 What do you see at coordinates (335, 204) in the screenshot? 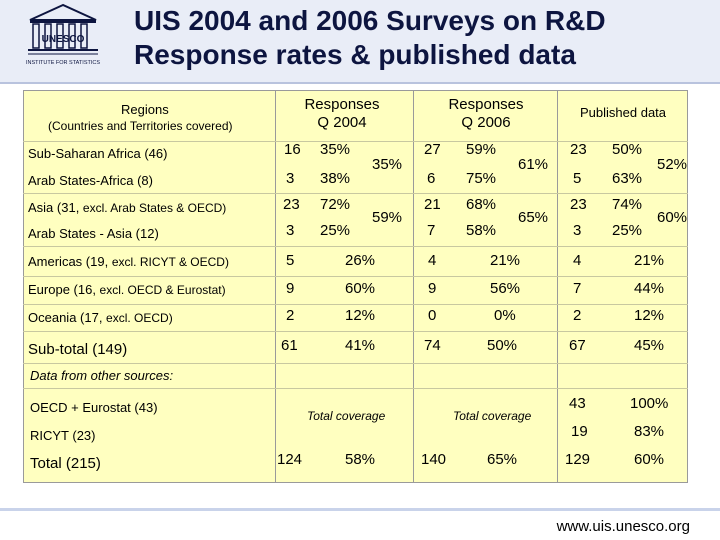
I see `value-cell: 72%` at bounding box center [335, 204].